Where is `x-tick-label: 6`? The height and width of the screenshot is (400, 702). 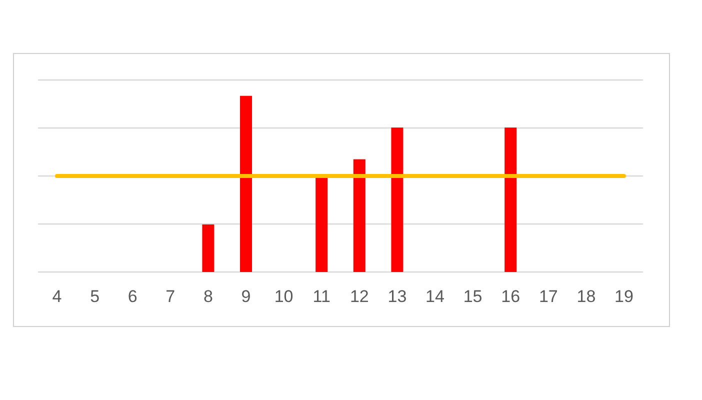 x-tick-label: 6 is located at coordinates (133, 296).